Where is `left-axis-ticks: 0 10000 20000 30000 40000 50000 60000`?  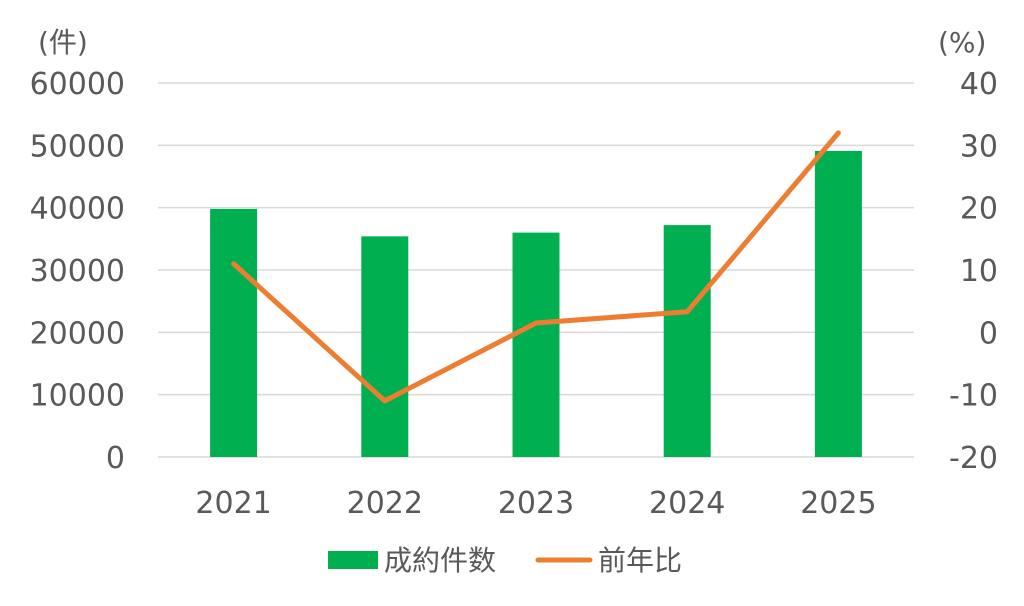
left-axis-ticks: 0 10000 20000 30000 40000 50000 60000 is located at coordinates (77, 271).